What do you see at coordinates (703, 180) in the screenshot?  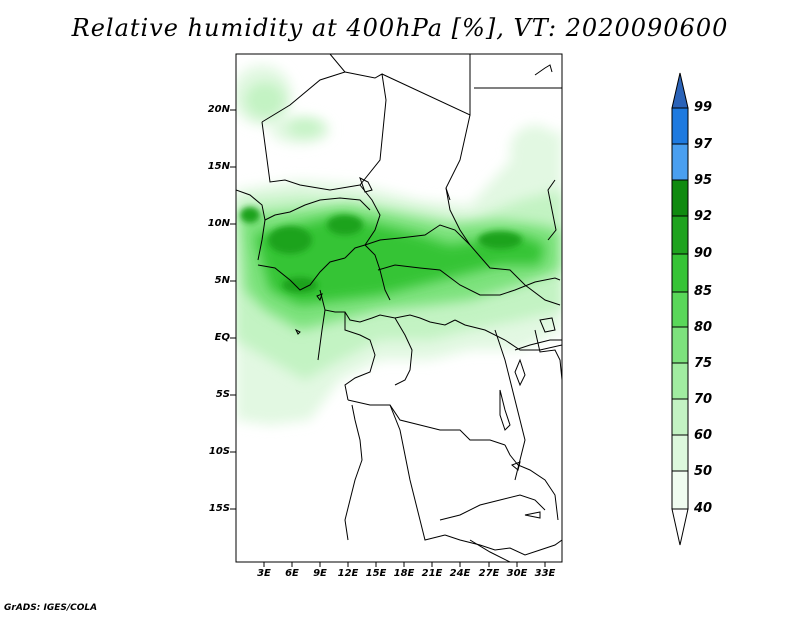 I see `colorbar-label-95: 95` at bounding box center [703, 180].